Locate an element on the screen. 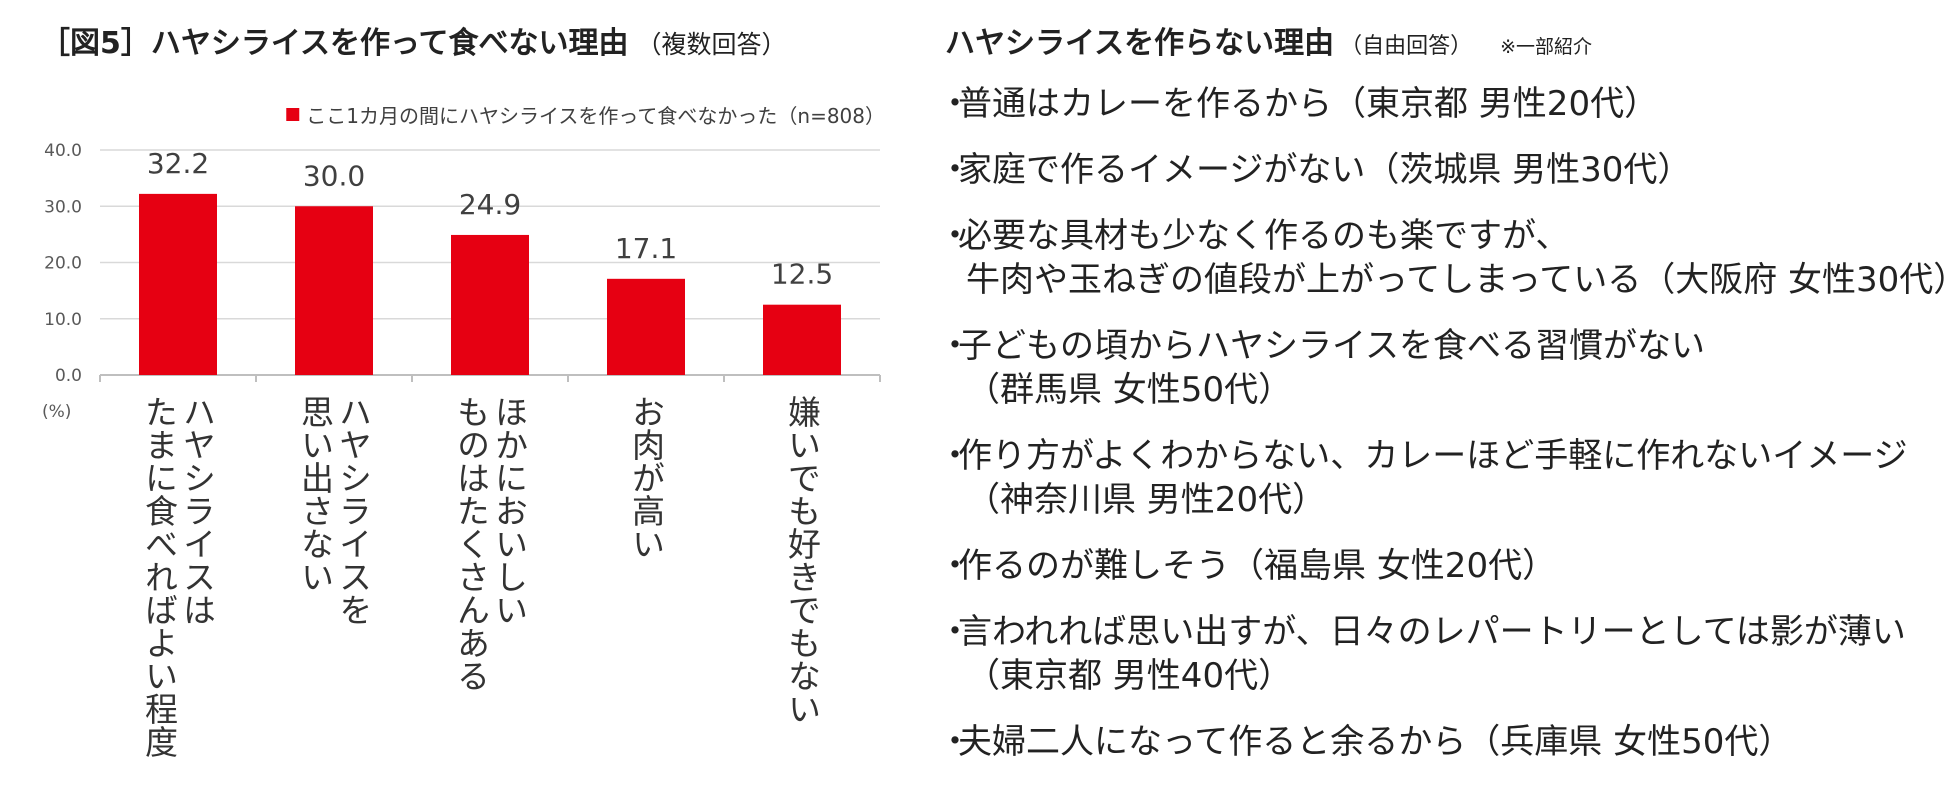  reason-text: 夫婦二人になって作ると余るから（兵庫県 女性50代） is located at coordinates (1375, 742).